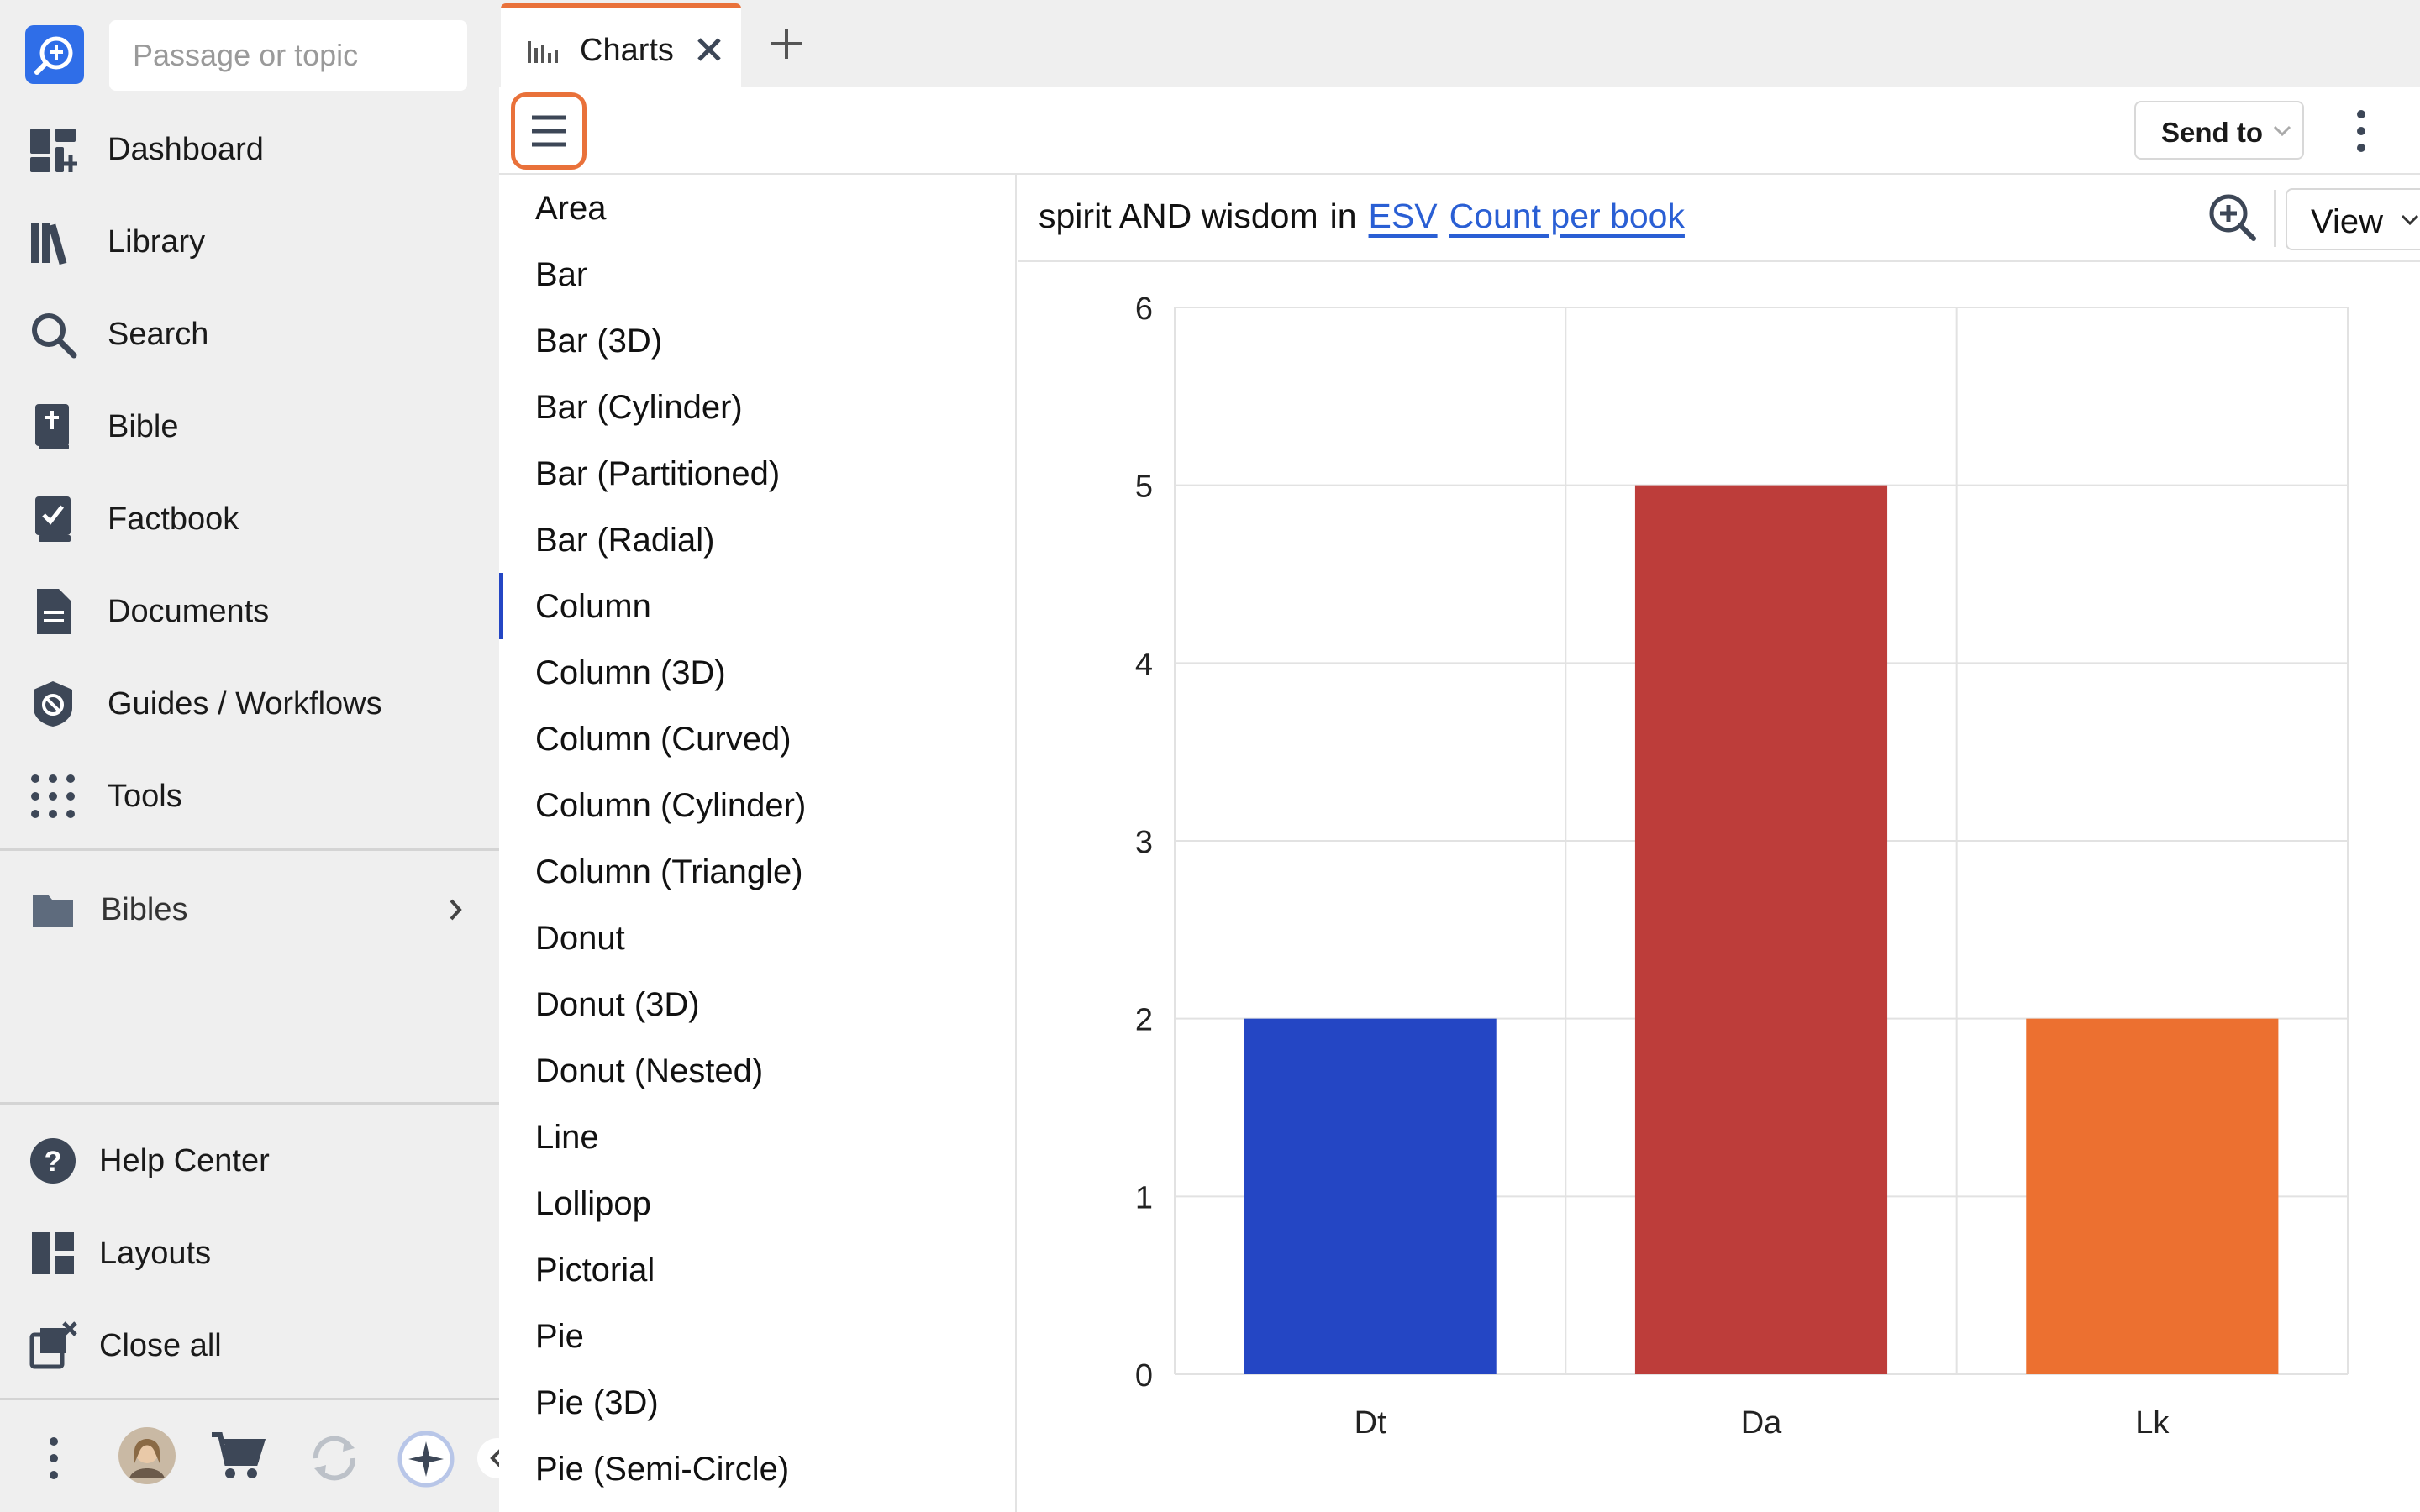 The width and height of the screenshot is (2420, 1512). I want to click on dashboard-icon, so click(53, 149).